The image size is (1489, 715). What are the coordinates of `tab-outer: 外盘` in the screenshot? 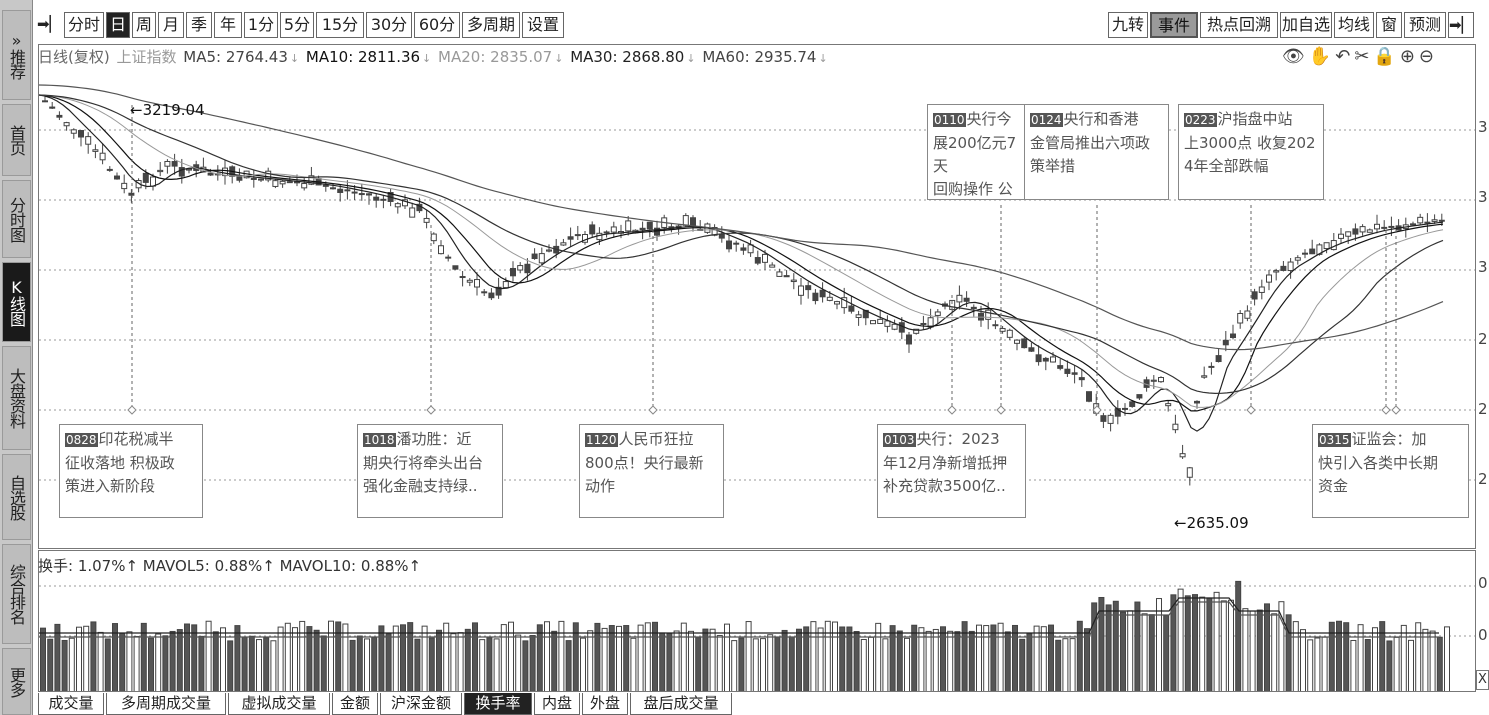 It's located at (605, 704).